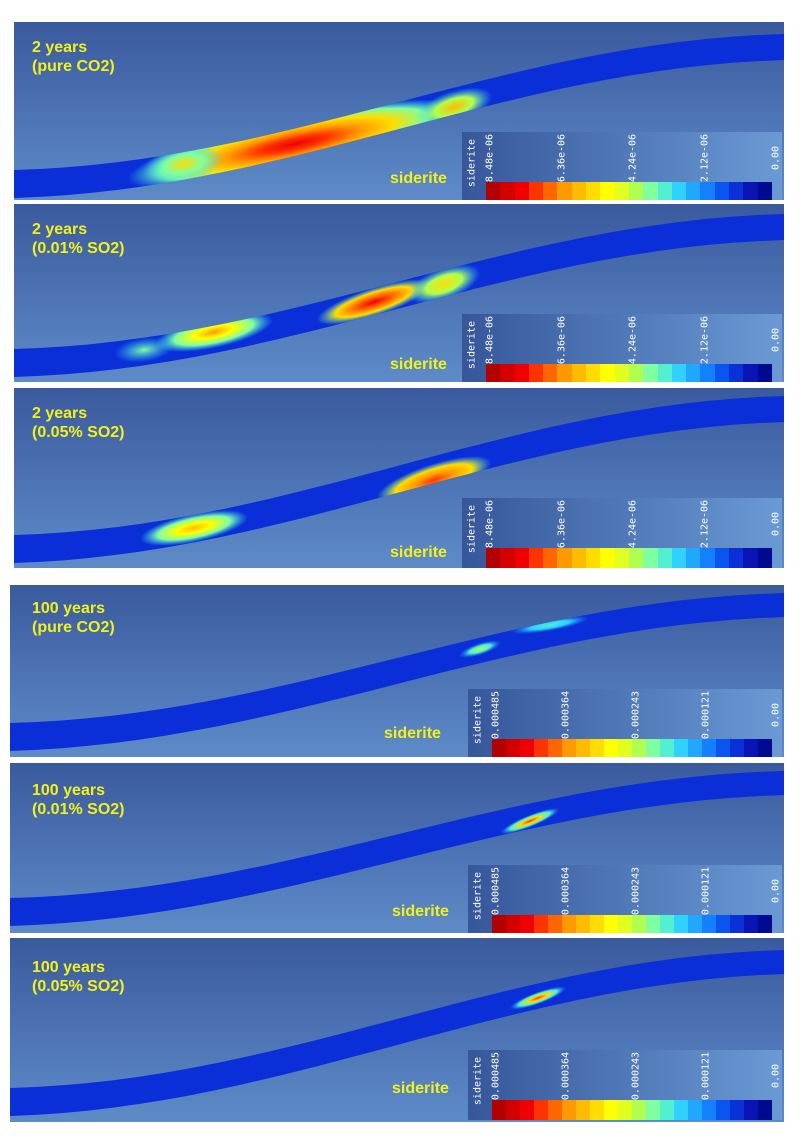  What do you see at coordinates (78, 239) in the screenshot?
I see `panel-title: 2 years (0.01% SO2)` at bounding box center [78, 239].